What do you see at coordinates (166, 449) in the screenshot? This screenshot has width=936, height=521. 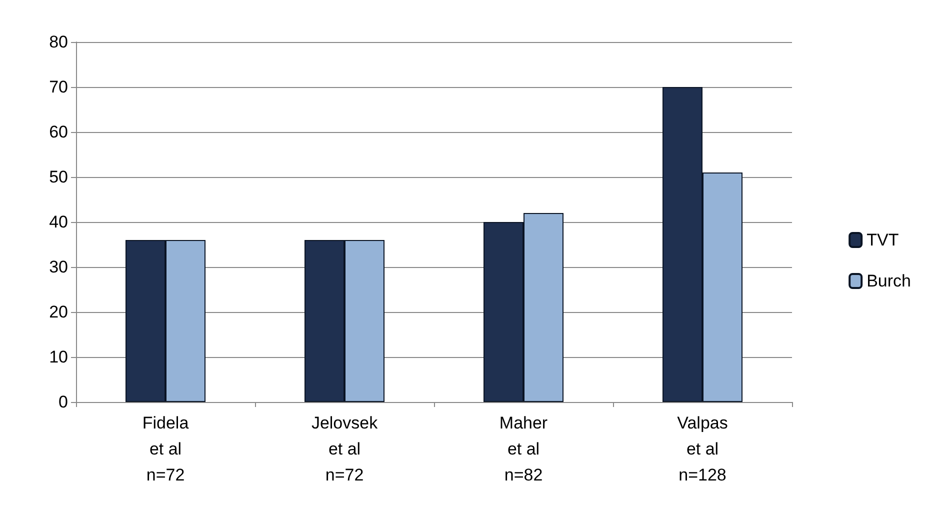 I see `x-tick-label: Fidela et al n=72` at bounding box center [166, 449].